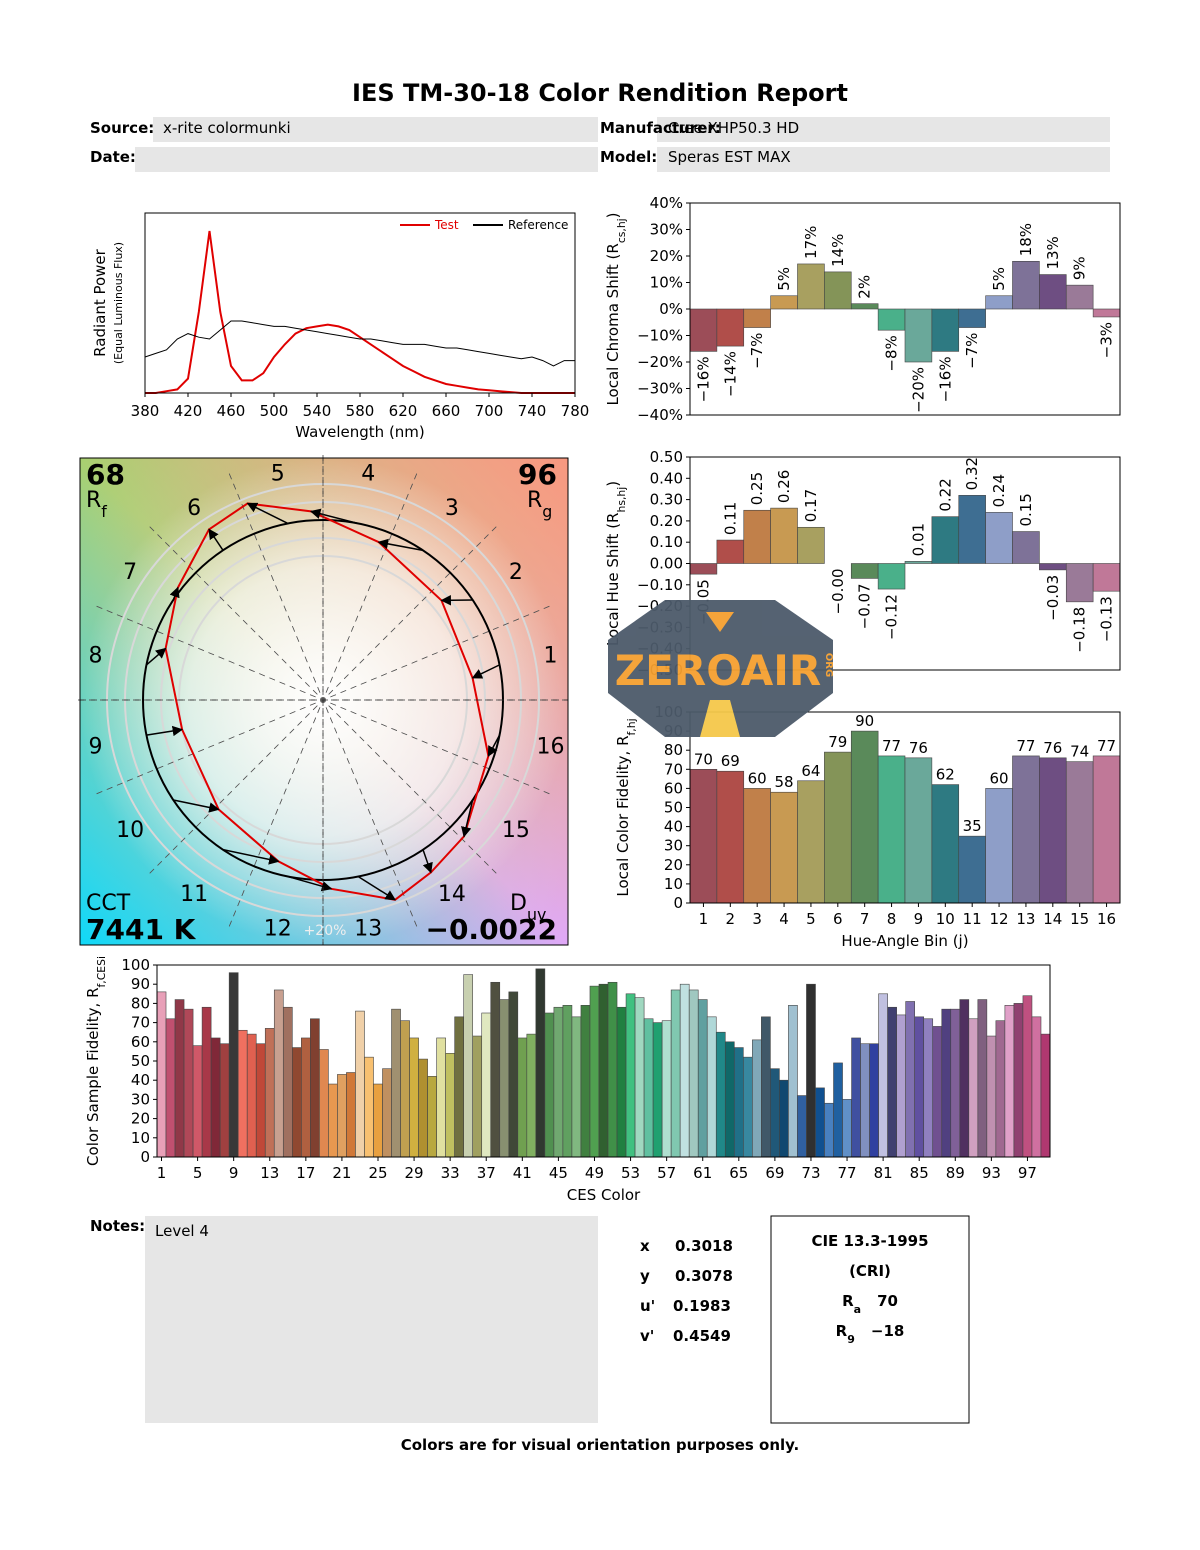 Image resolution: width=1200 pixels, height=1550 pixels. What do you see at coordinates (883, 1173) in the screenshot?
I see `x-tick-label: 81` at bounding box center [883, 1173].